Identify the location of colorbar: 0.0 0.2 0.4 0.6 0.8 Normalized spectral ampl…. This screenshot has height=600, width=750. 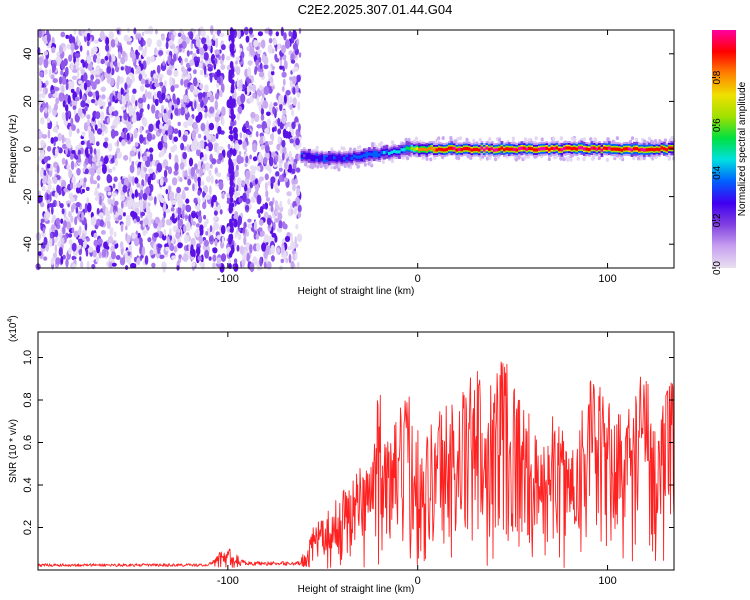
(730, 152).